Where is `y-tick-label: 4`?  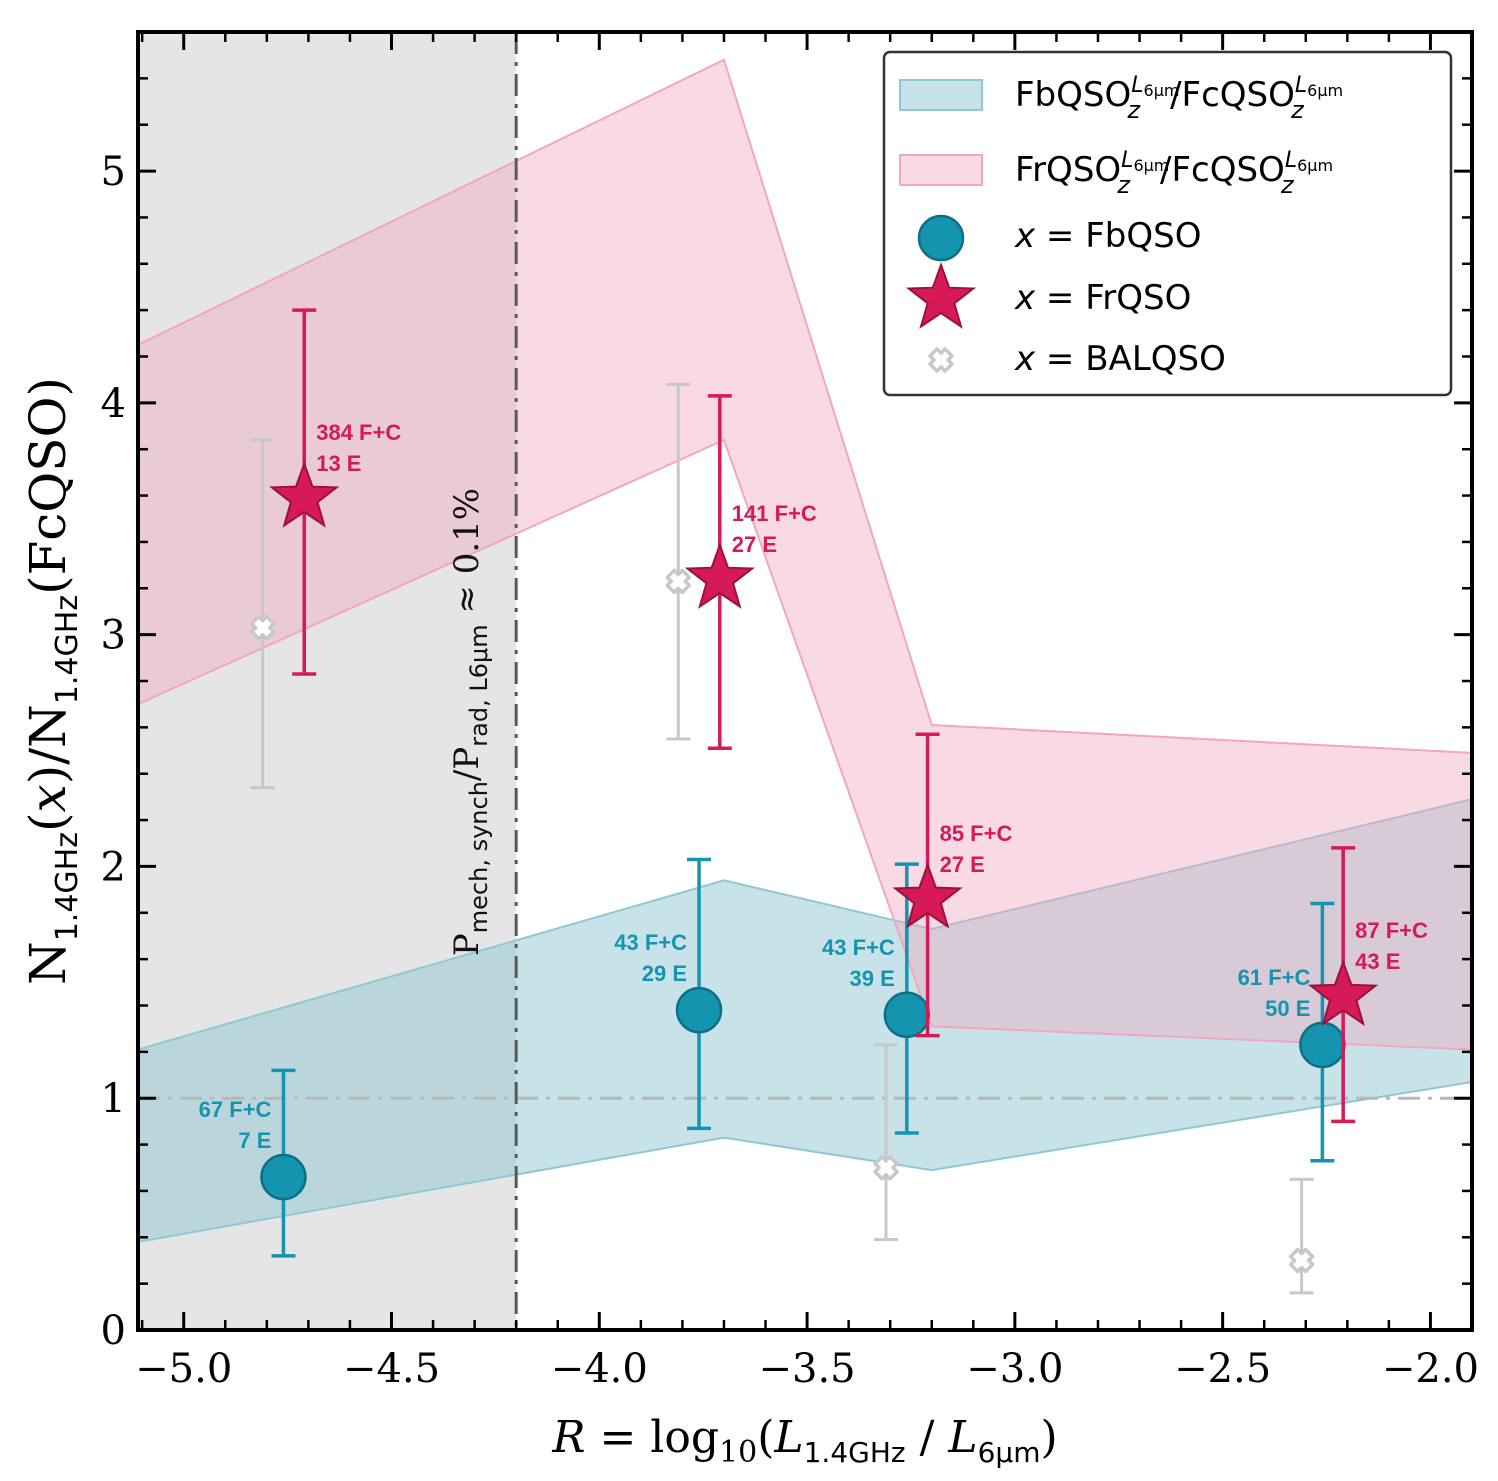 y-tick-label: 4 is located at coordinates (113, 404).